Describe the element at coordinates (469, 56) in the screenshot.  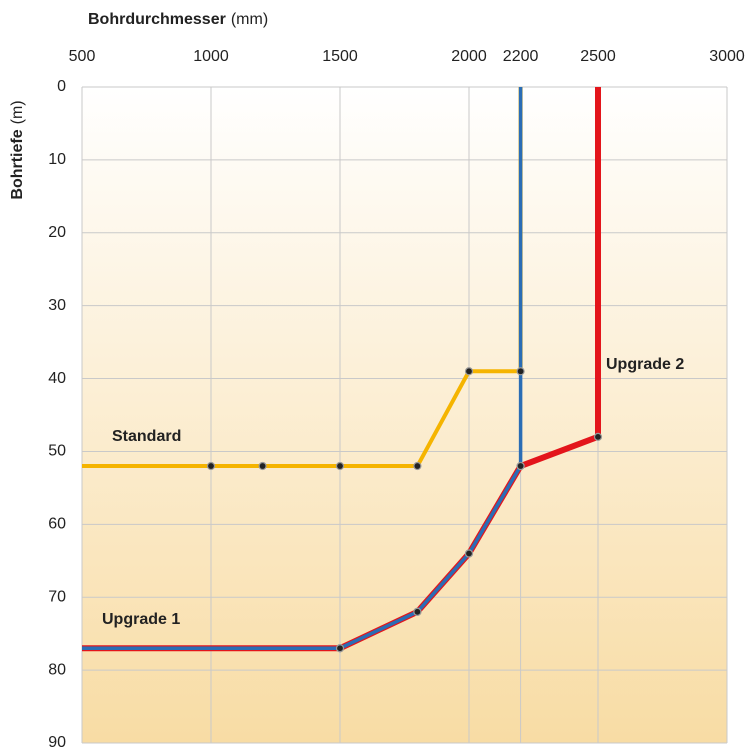
I see `x-tick-label: 2000` at that location.